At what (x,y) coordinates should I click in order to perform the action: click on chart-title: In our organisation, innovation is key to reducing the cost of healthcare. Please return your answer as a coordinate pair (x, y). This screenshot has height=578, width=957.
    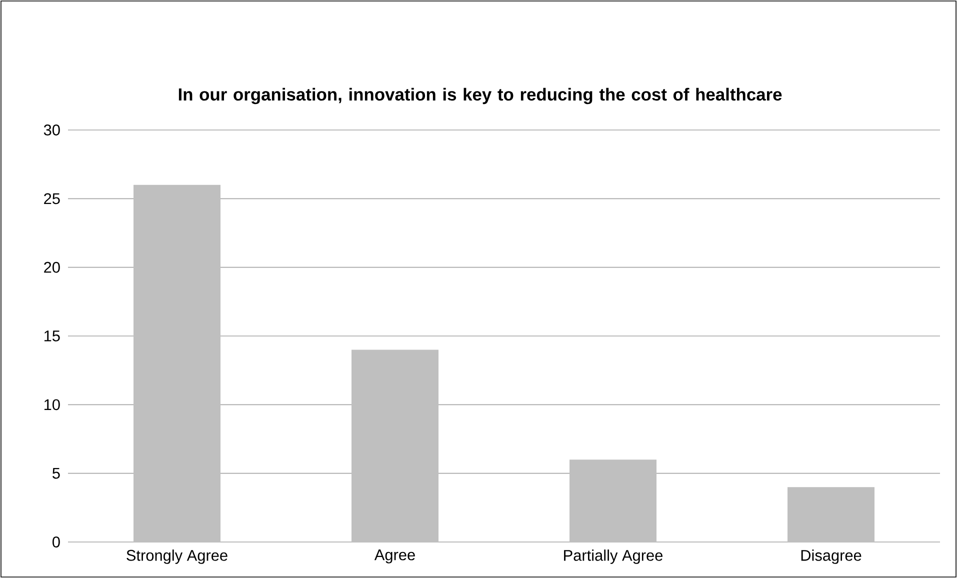
    Looking at the image, I should click on (480, 96).